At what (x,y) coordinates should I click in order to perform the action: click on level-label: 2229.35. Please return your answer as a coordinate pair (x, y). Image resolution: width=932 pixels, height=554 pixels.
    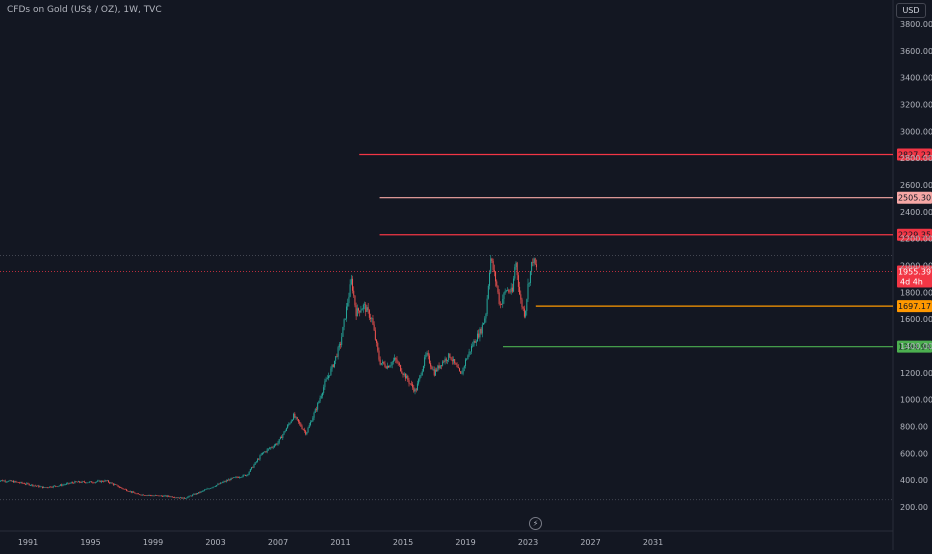
    Looking at the image, I should click on (914, 235).